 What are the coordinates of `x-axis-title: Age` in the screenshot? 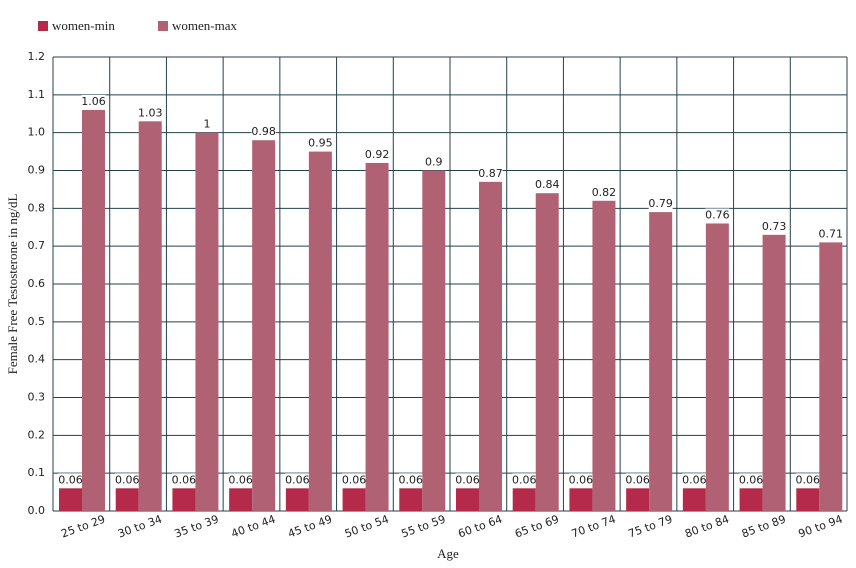 It's located at (448, 553).